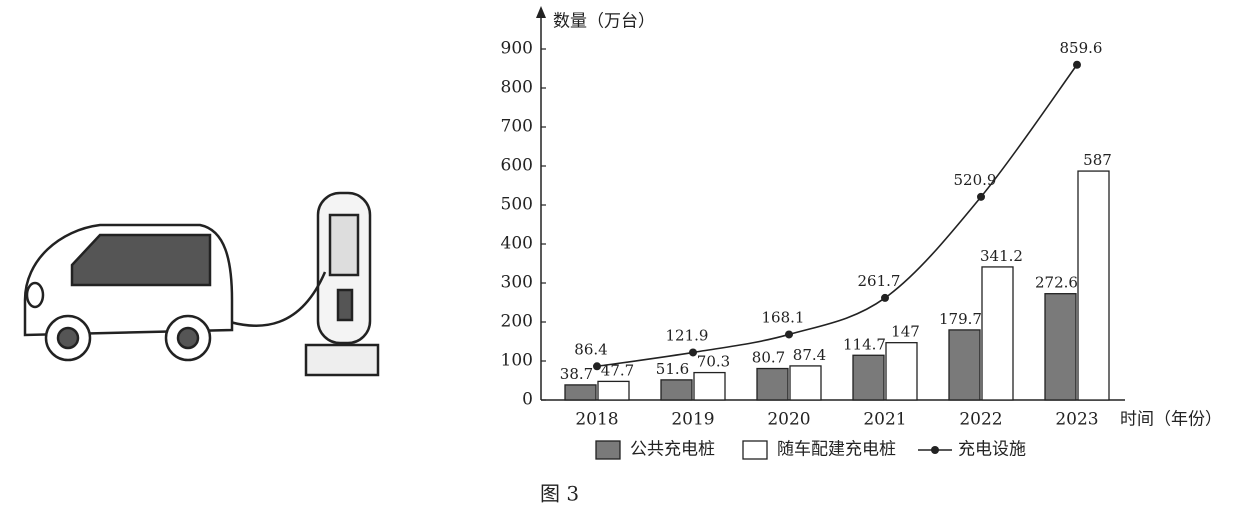  I want to click on bar-value-label: 587, so click(1097, 160).